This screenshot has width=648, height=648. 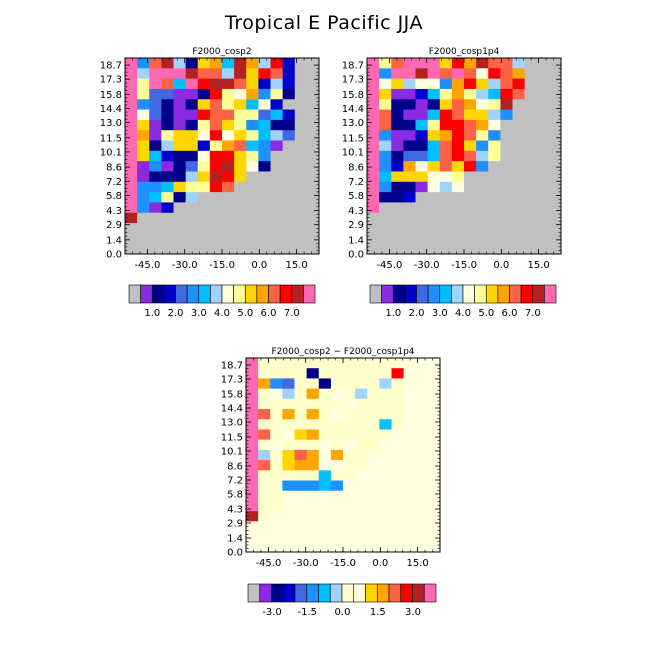 I want to click on y-tick-label: 8.6, so click(x=235, y=467).